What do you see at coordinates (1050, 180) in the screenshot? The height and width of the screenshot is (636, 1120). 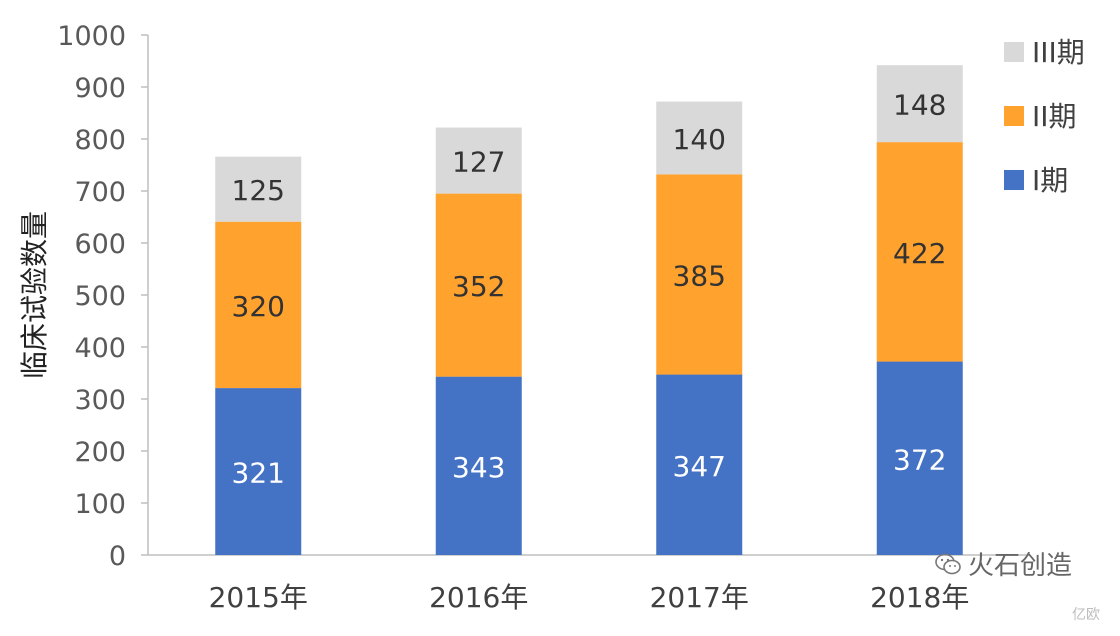 I see `legend-label: I期` at bounding box center [1050, 180].